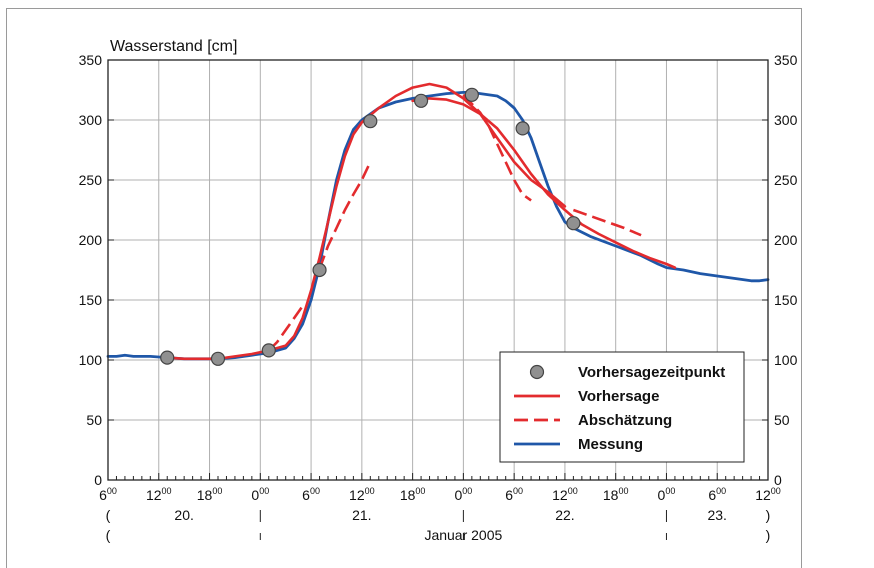 This screenshot has height=568, width=874. Describe the element at coordinates (610, 444) in the screenshot. I see `legend-label: Messung` at that location.